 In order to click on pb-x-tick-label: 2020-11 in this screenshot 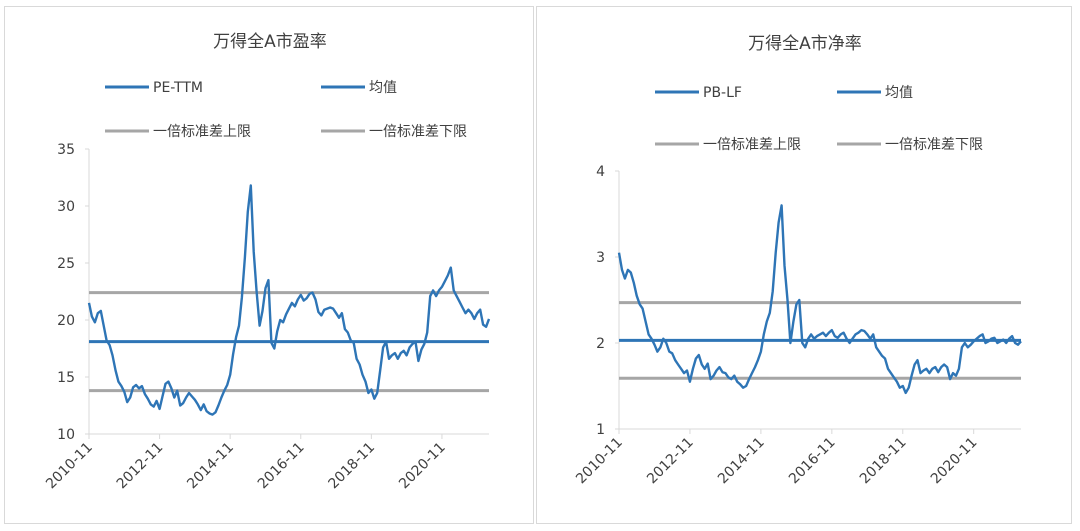, I will do `click(954, 461)`.